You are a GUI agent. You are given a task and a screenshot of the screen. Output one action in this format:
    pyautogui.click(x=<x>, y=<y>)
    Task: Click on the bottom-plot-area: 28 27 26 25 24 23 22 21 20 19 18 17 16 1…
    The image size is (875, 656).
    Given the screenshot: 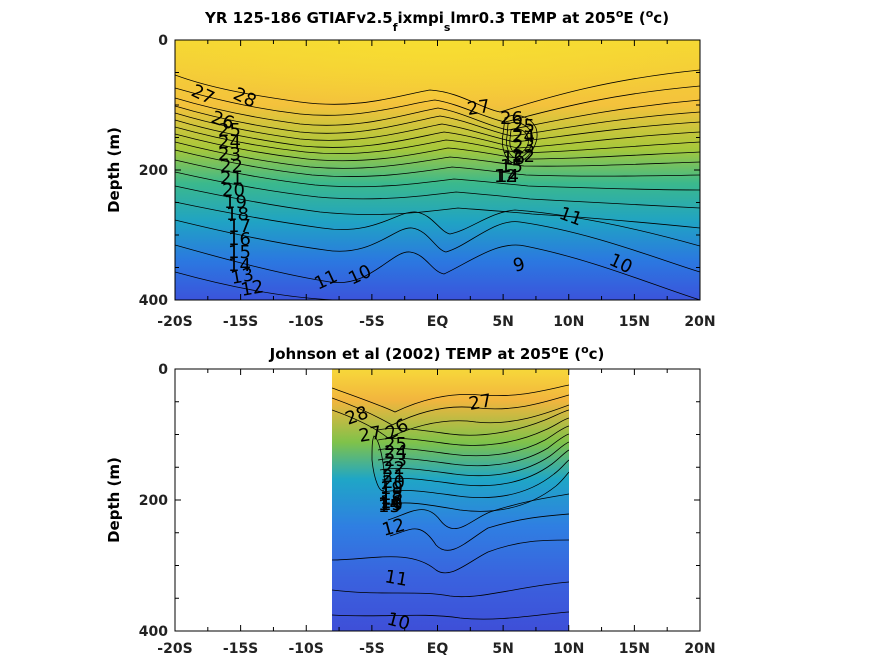 What is the action you would take?
    pyautogui.click(x=450, y=502)
    